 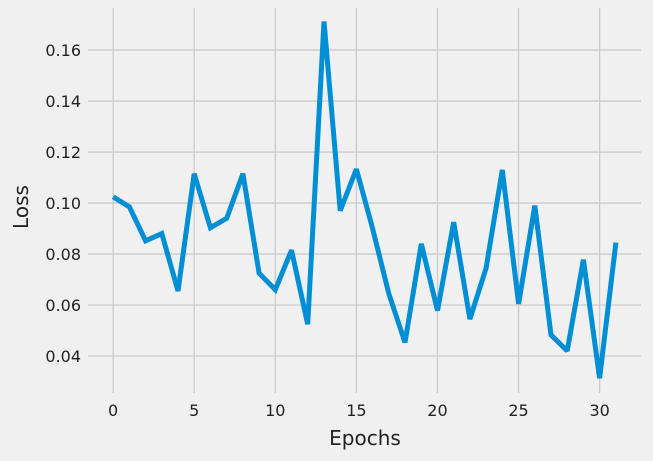 What do you see at coordinates (437, 410) in the screenshot?
I see `x-tick-label: 20` at bounding box center [437, 410].